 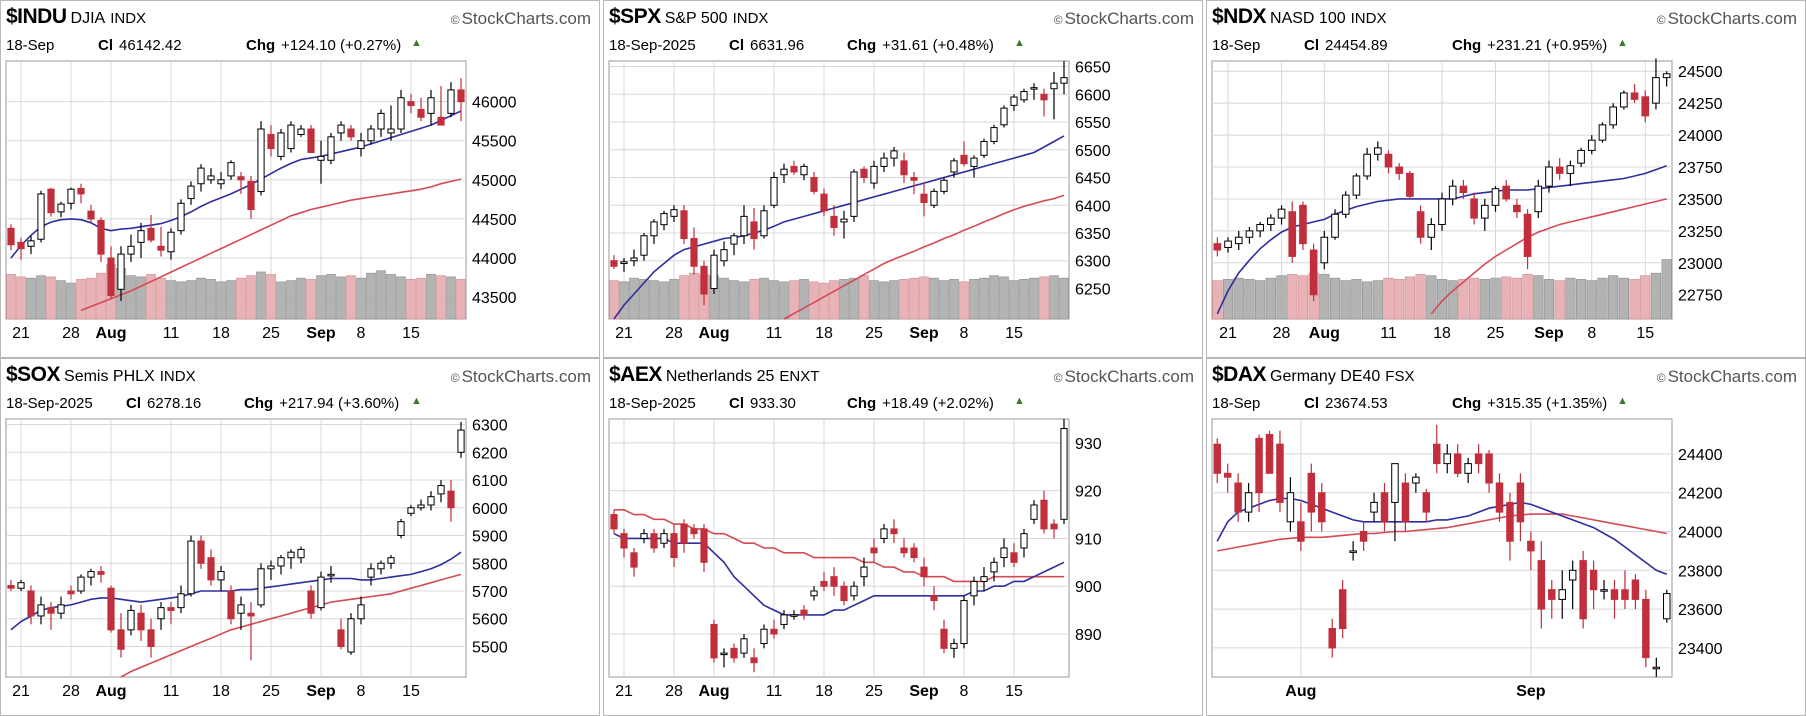 I want to click on close-price: 24454.89, so click(x=1356, y=45).